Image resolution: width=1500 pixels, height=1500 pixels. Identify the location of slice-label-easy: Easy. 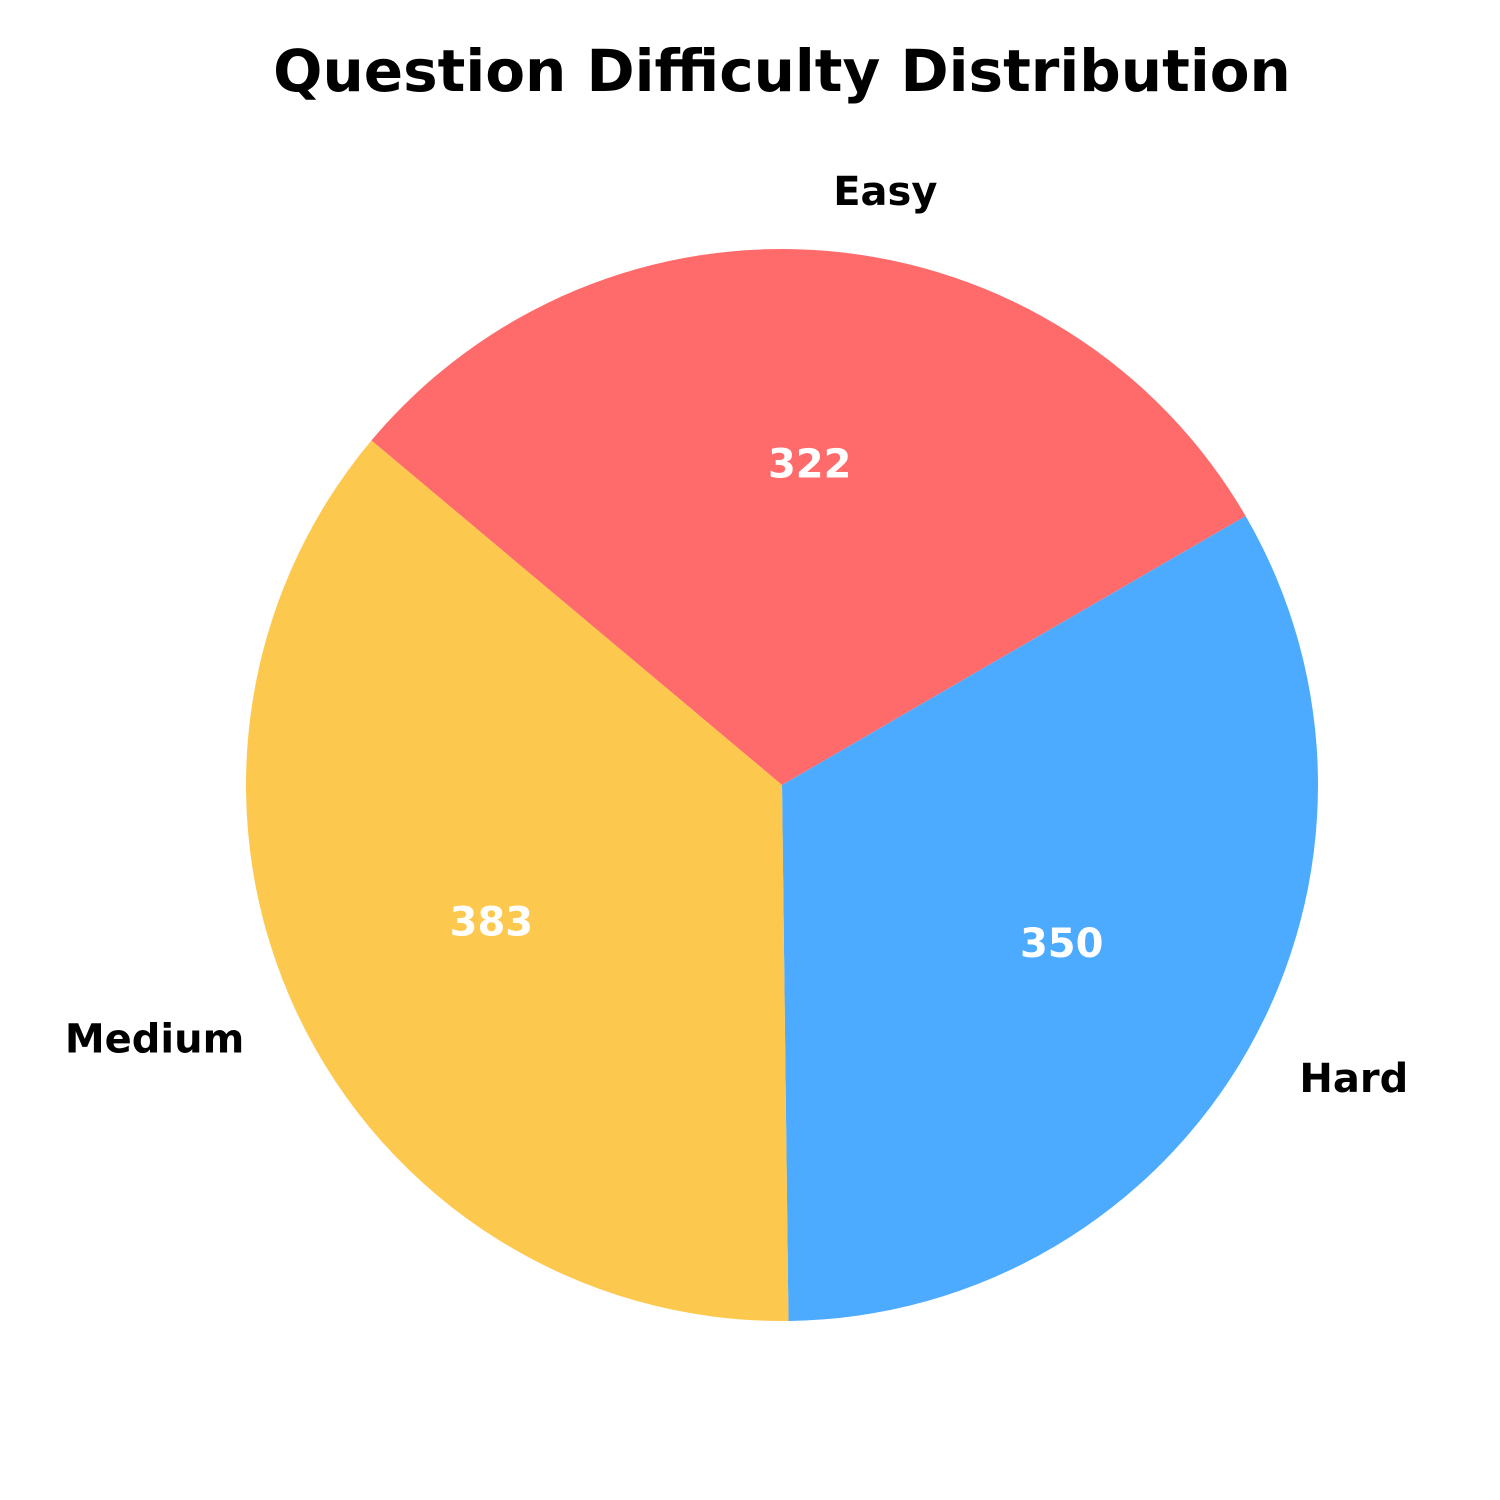
(885, 192).